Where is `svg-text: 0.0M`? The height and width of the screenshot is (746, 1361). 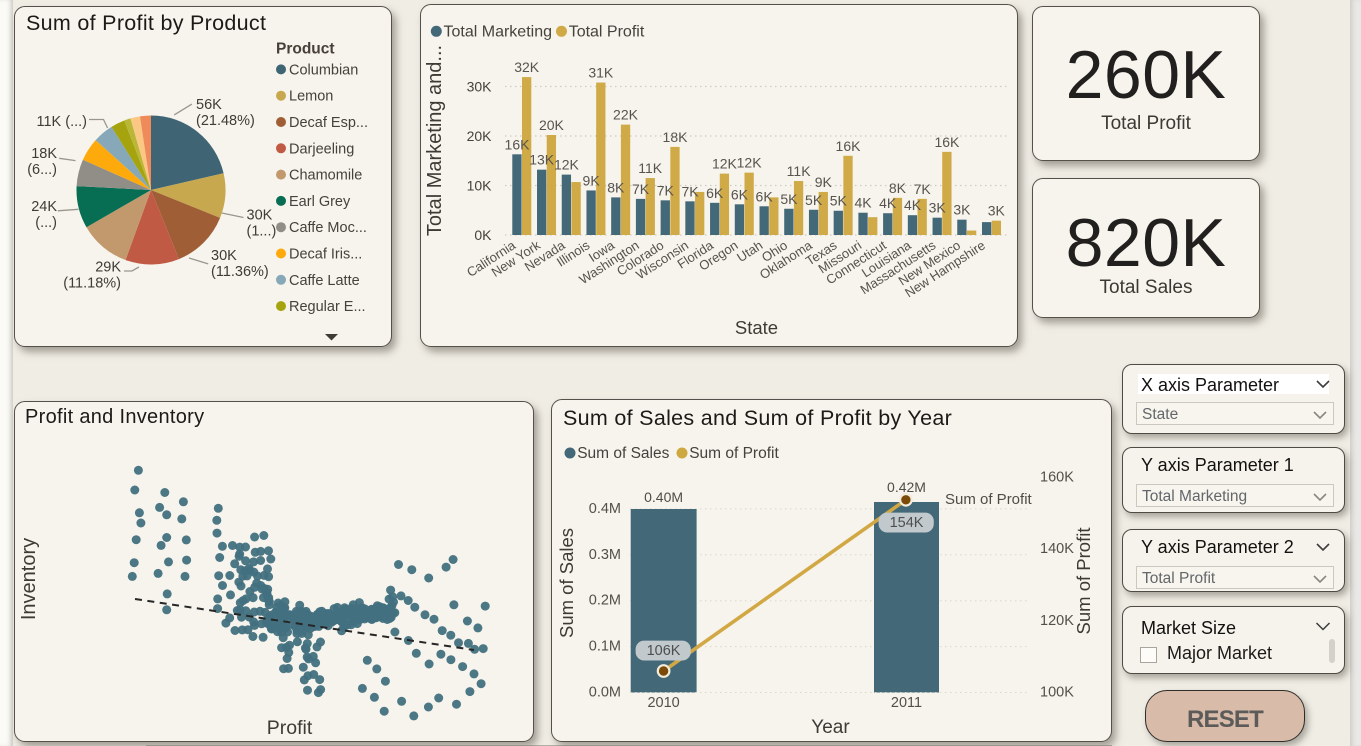
svg-text: 0.0M is located at coordinates (605, 693).